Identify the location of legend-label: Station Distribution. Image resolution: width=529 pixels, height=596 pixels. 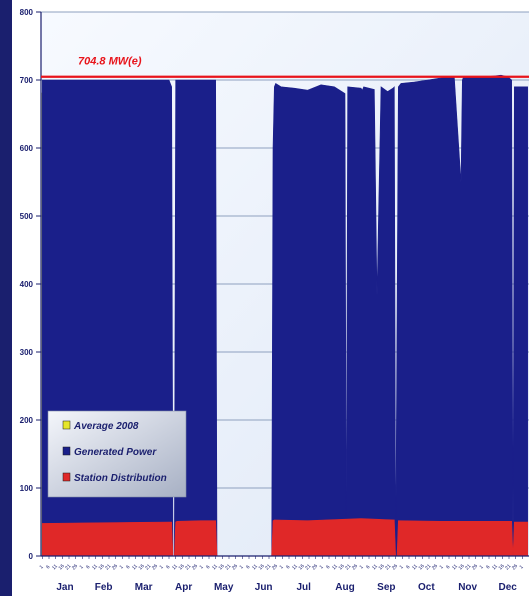
(120, 478).